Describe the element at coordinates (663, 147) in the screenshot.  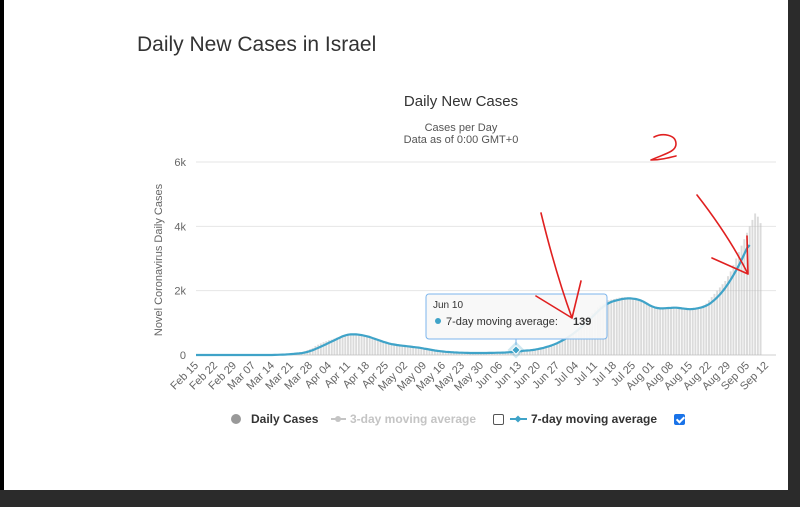
I see `annotation-question-mark` at that location.